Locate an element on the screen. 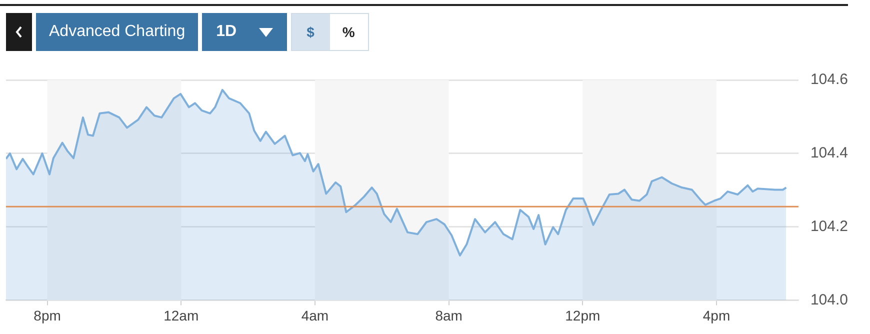 This screenshot has height=334, width=870. y-tick-label: 104.6 is located at coordinates (829, 79).